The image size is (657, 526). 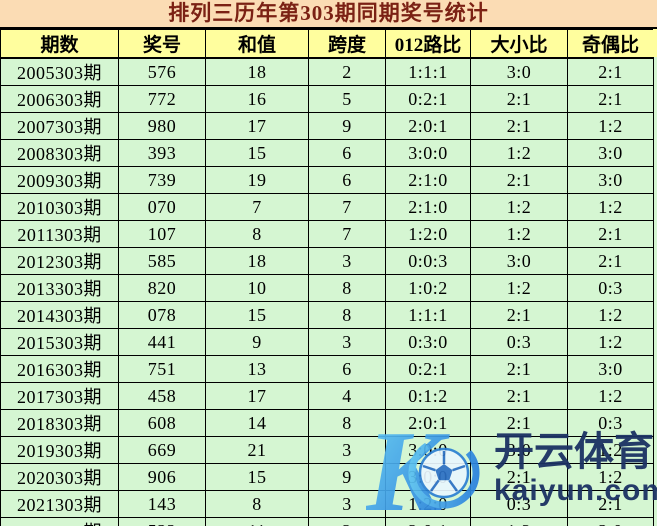 What do you see at coordinates (162, 521) in the screenshot?
I see `cell-number: 533` at bounding box center [162, 521].